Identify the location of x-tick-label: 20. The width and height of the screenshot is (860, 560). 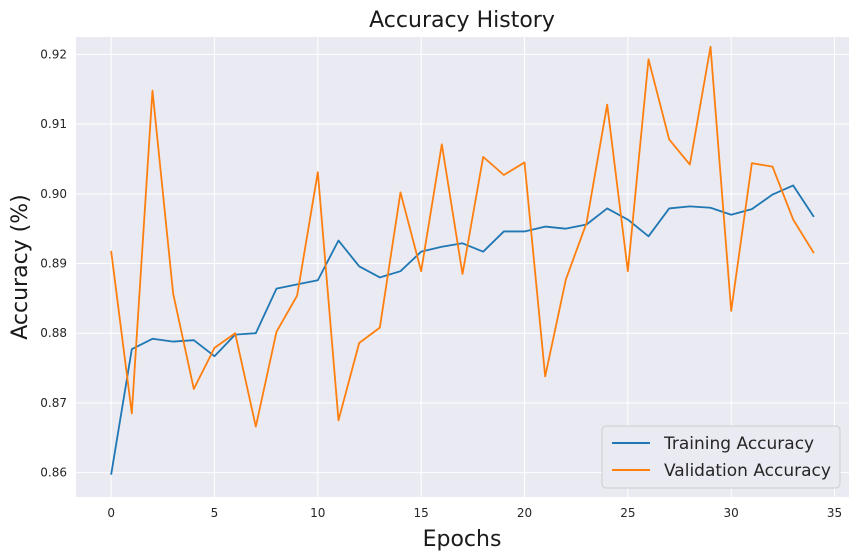
(524, 513).